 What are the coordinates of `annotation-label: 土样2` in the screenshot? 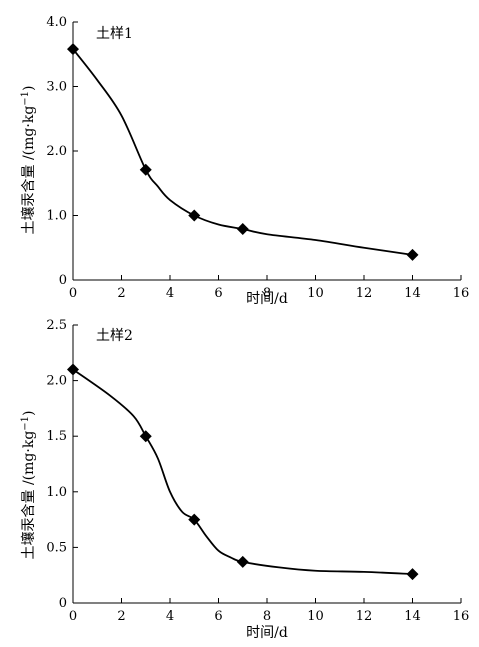 It's located at (114, 336).